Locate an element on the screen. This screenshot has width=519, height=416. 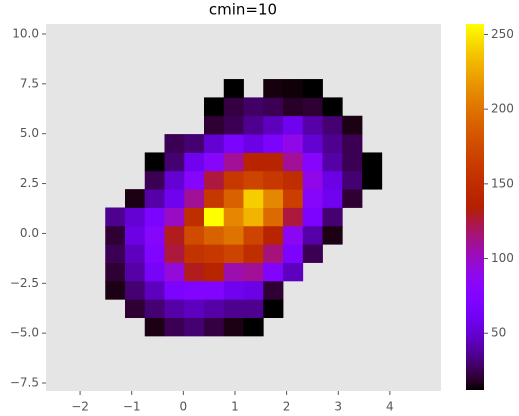
chart-title: cmin=10 is located at coordinates (243, 10).